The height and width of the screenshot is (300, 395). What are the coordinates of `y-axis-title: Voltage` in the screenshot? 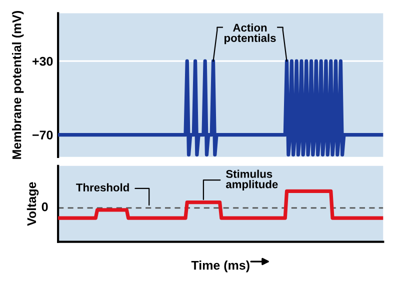 It's located at (32, 204).